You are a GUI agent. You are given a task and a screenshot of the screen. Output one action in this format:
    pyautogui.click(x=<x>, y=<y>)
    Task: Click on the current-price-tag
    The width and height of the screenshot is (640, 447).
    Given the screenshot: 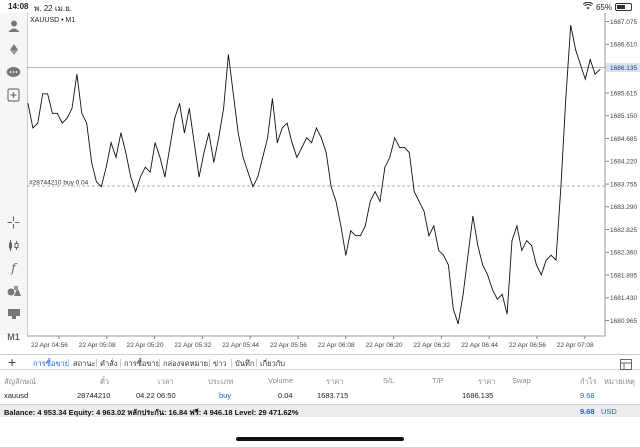 What is the action you would take?
    pyautogui.click(x=623, y=68)
    